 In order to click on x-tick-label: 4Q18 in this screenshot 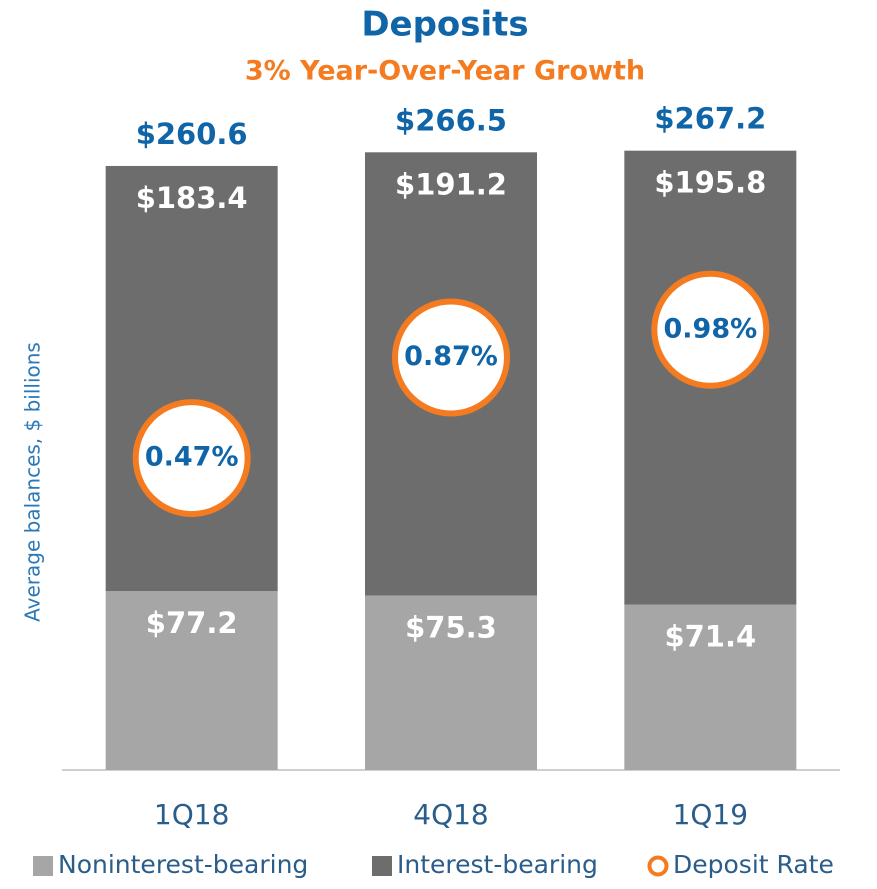, I will do `click(450, 814)`.